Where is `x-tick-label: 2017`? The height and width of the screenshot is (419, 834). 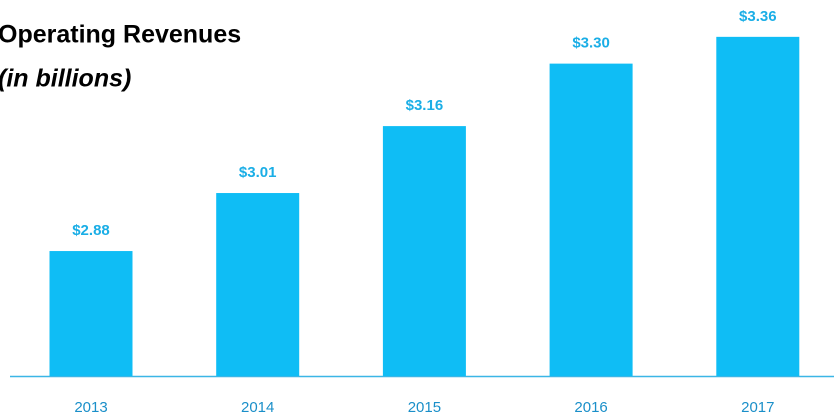
x-tick-label: 2017 is located at coordinates (757, 407).